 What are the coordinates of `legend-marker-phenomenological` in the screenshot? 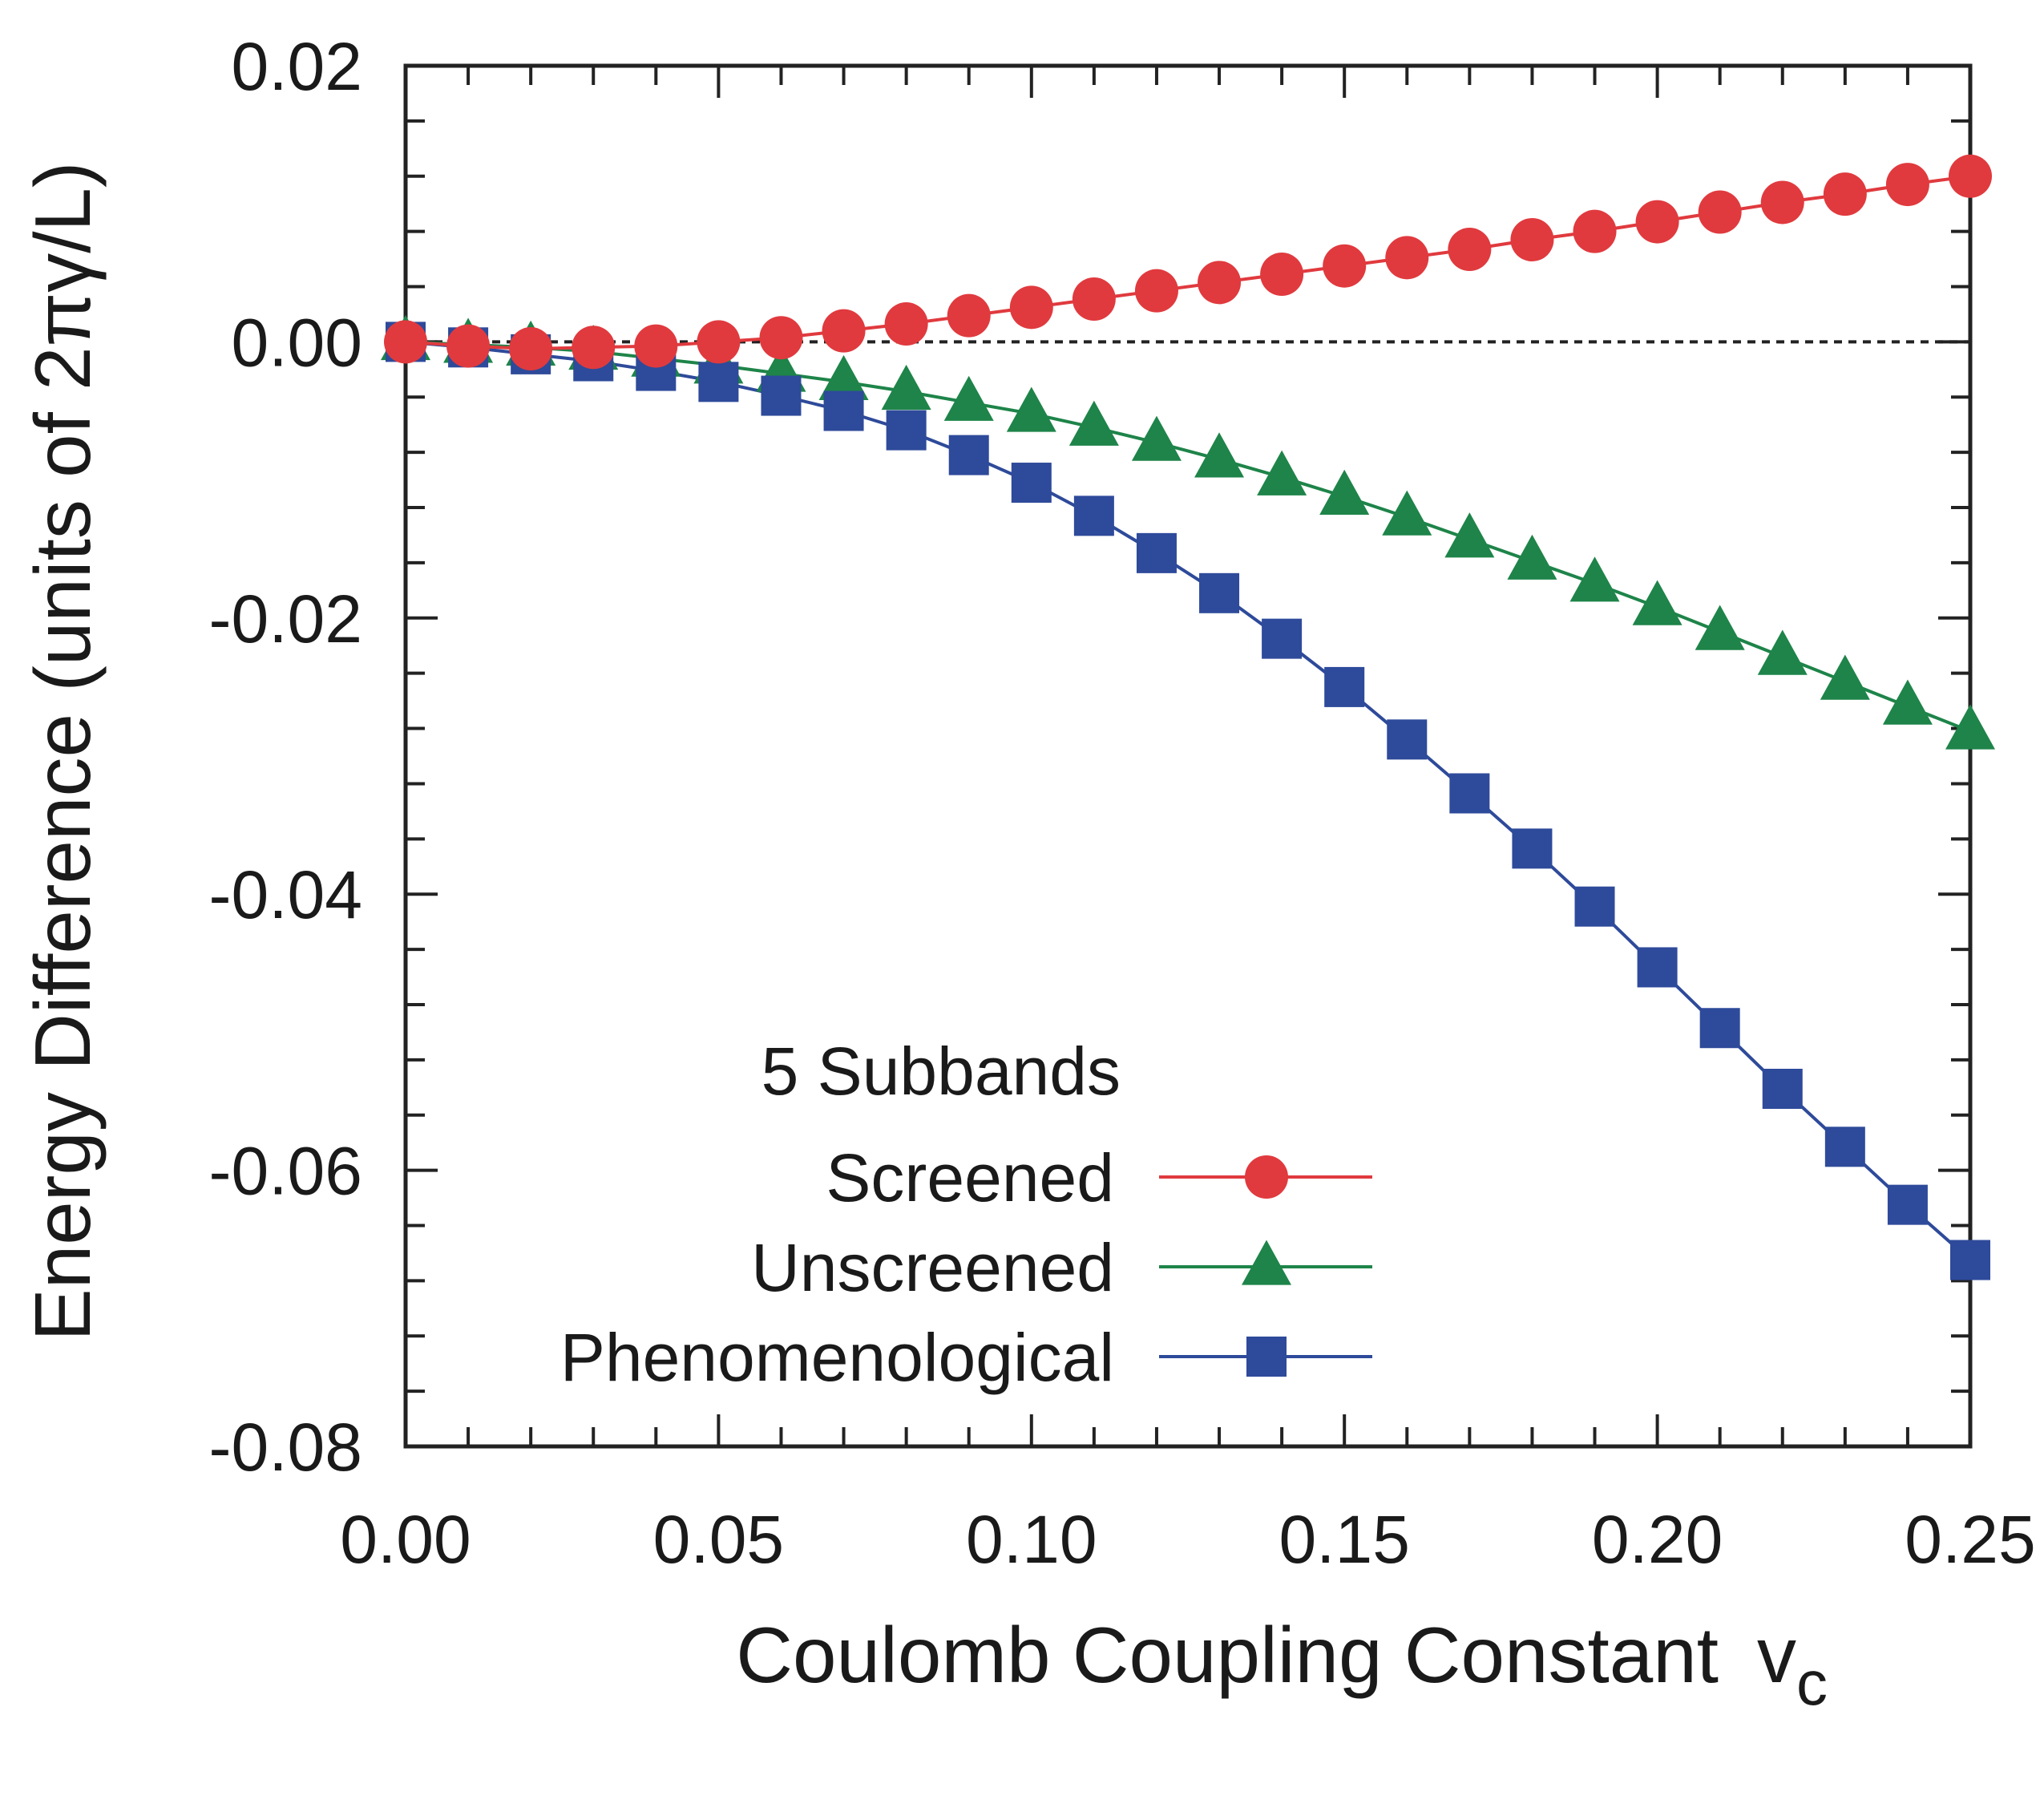 It's located at (1266, 1357).